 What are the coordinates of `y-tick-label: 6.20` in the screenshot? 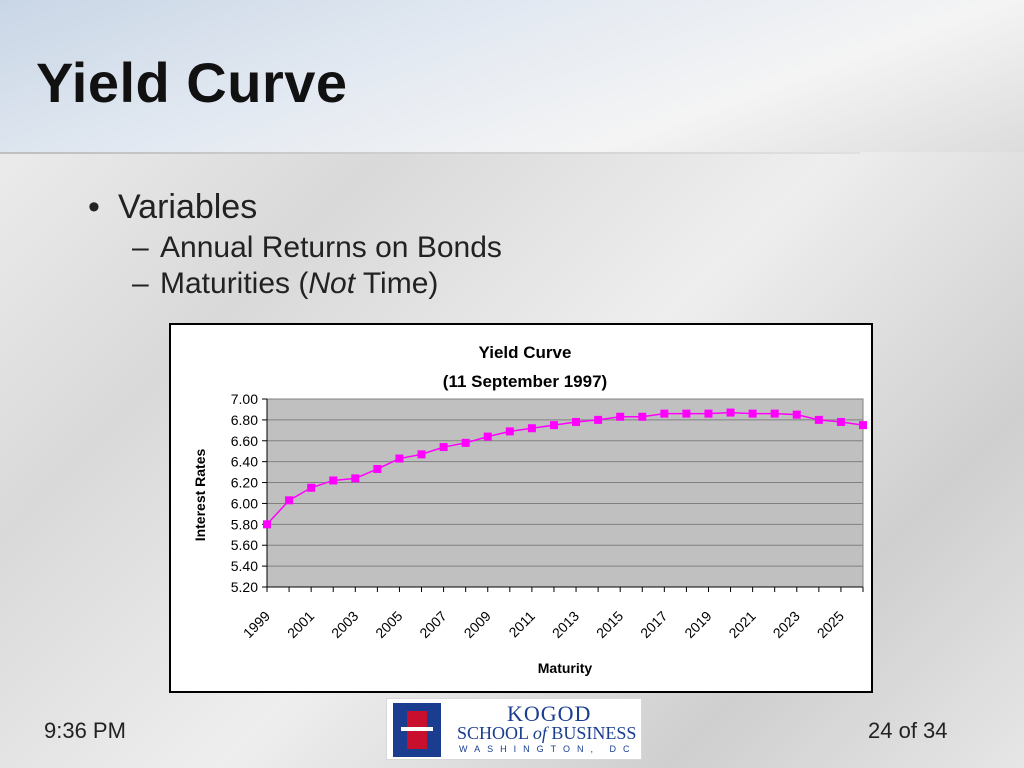 It's located at (244, 483).